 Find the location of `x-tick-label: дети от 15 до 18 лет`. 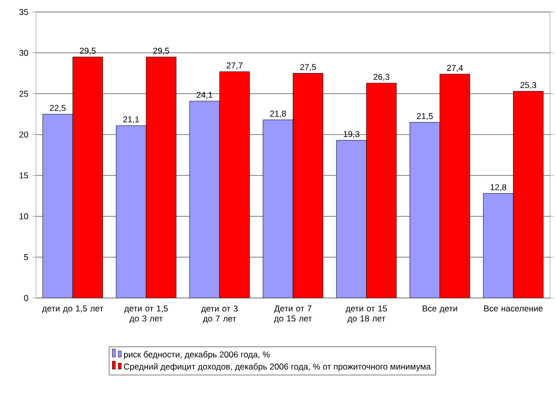

x-tick-label: дети от 15 до 18 лет is located at coordinates (366, 315).